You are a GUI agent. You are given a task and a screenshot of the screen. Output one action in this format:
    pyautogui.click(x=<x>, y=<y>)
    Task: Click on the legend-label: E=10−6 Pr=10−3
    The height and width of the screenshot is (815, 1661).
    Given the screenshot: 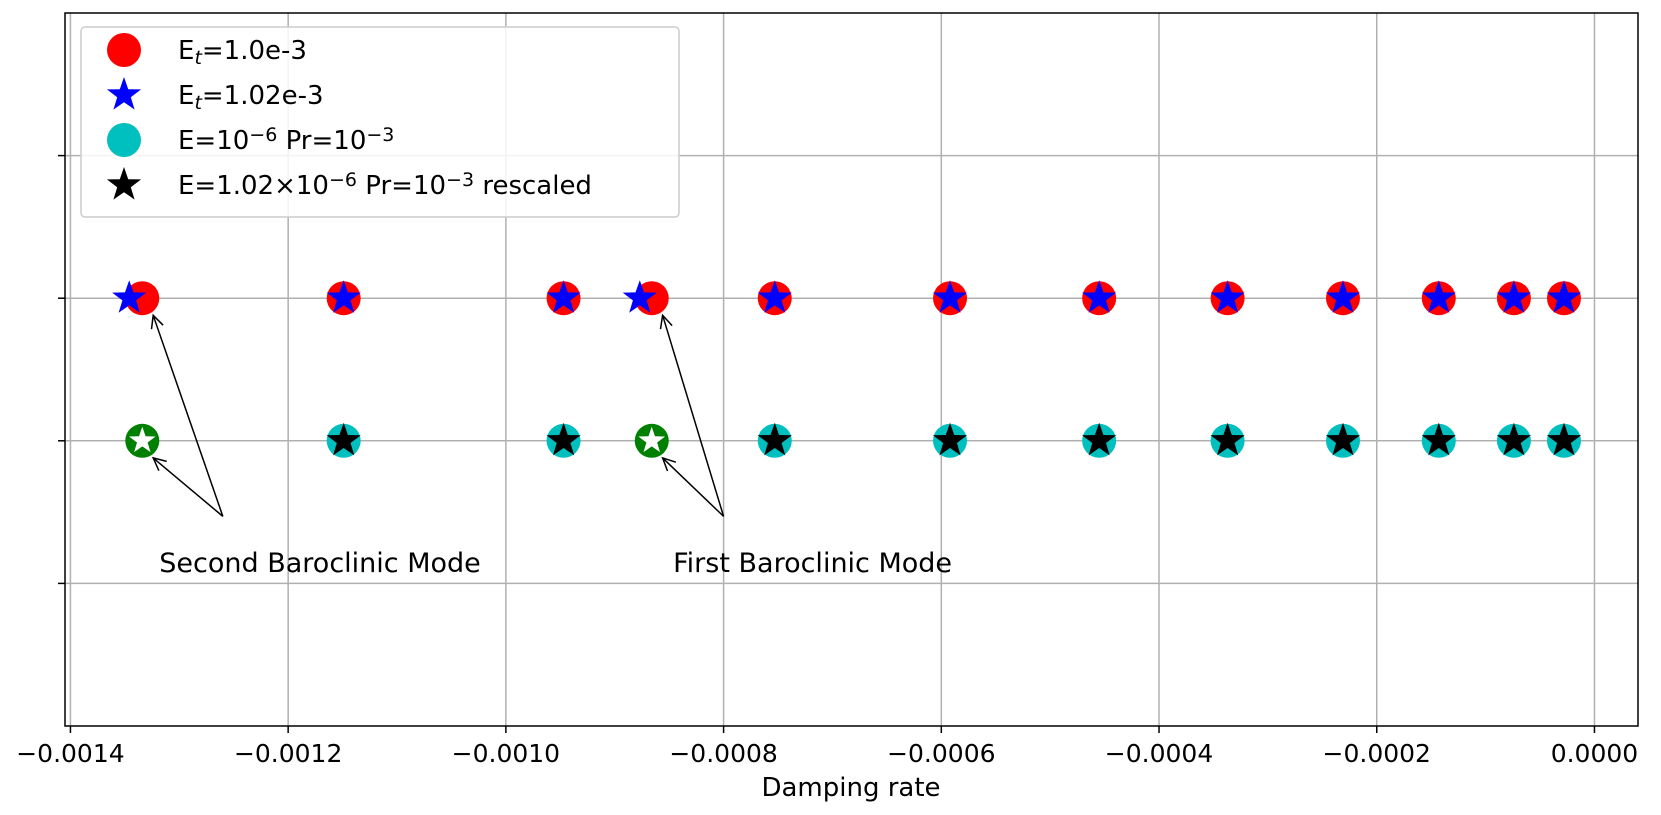 What is the action you would take?
    pyautogui.click(x=286, y=140)
    